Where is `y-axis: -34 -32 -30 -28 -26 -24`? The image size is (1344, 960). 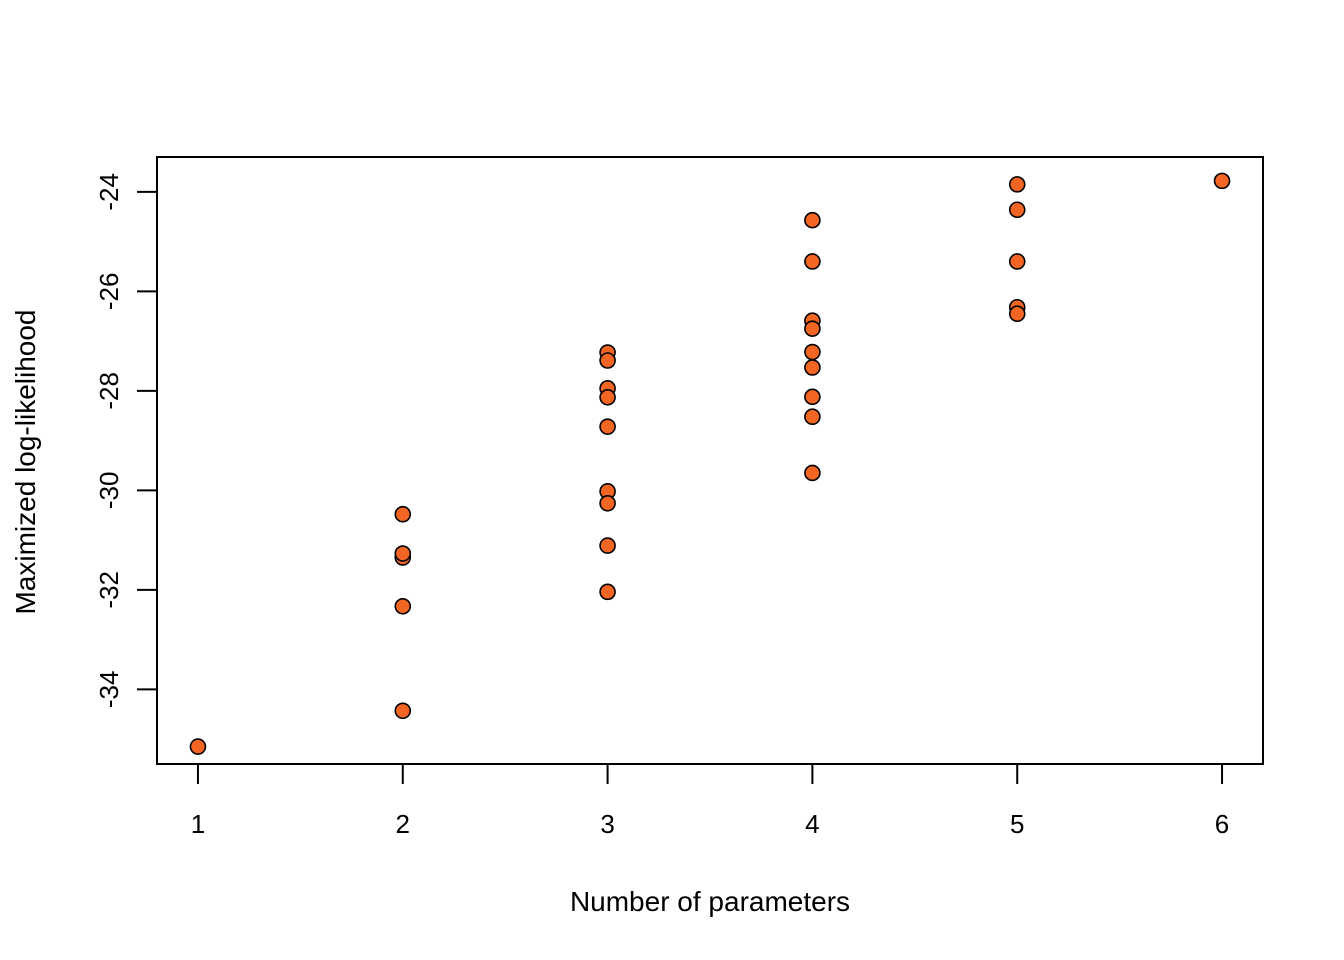
y-axis: -34 -32 -30 -28 -26 -24 is located at coordinates (126, 441).